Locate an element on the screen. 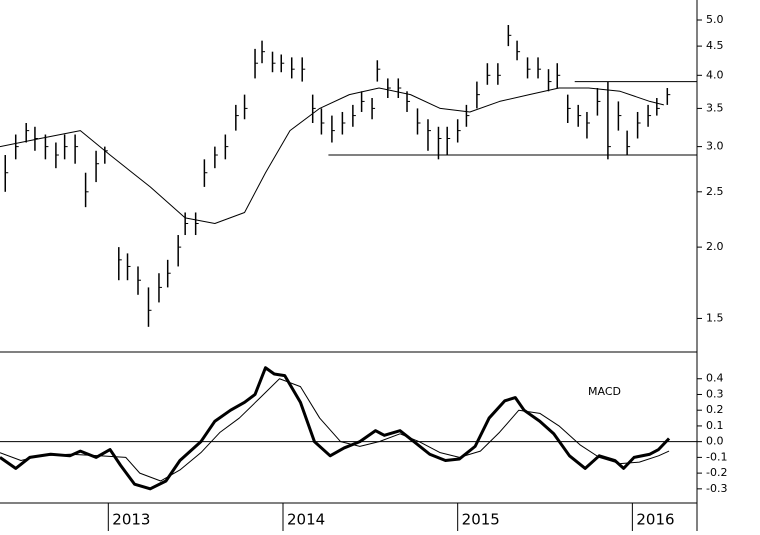  y-tick-label: -0.3 is located at coordinates (716, 488).